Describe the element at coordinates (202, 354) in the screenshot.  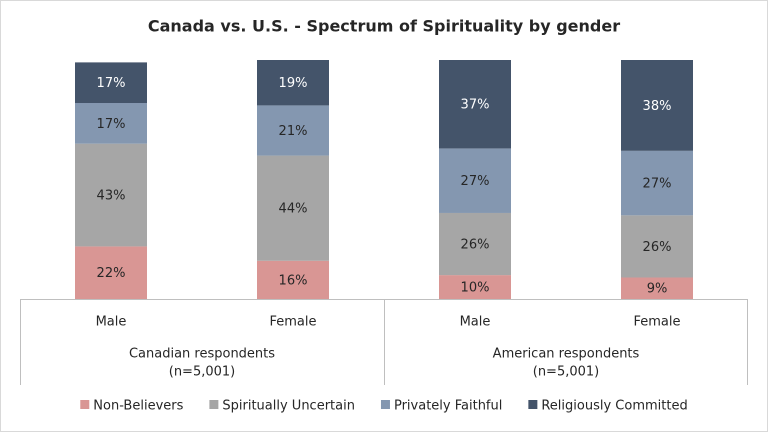
I see `group-label: Canadian respondents` at that location.